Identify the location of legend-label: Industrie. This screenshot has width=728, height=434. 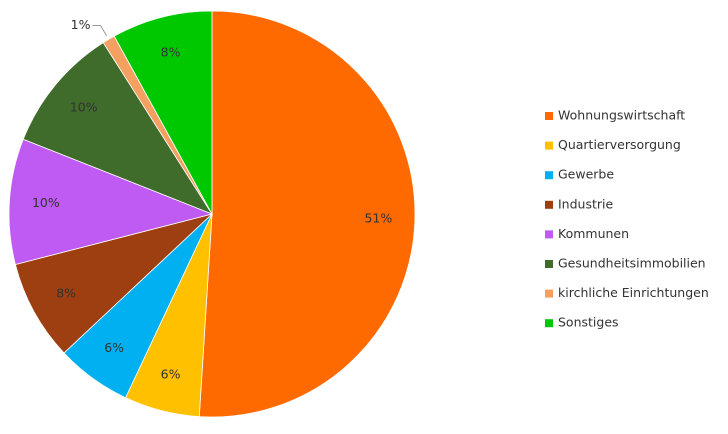
(585, 203).